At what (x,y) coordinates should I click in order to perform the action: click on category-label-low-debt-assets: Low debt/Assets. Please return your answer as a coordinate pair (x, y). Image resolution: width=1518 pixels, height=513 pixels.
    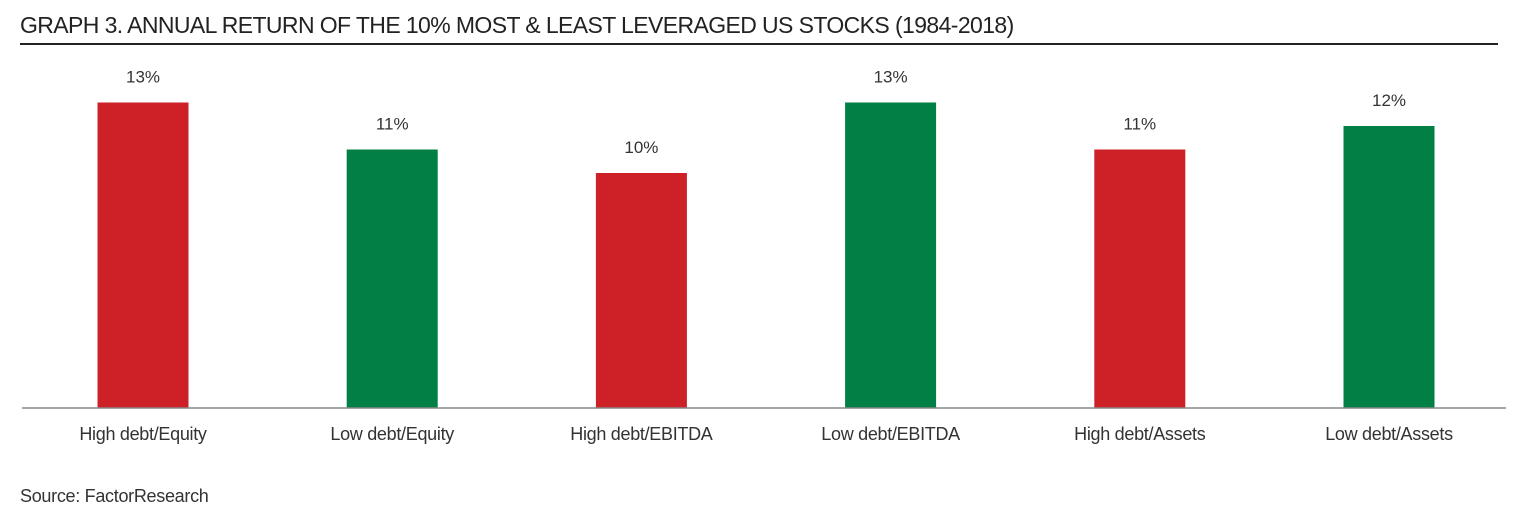
    Looking at the image, I should click on (1389, 434).